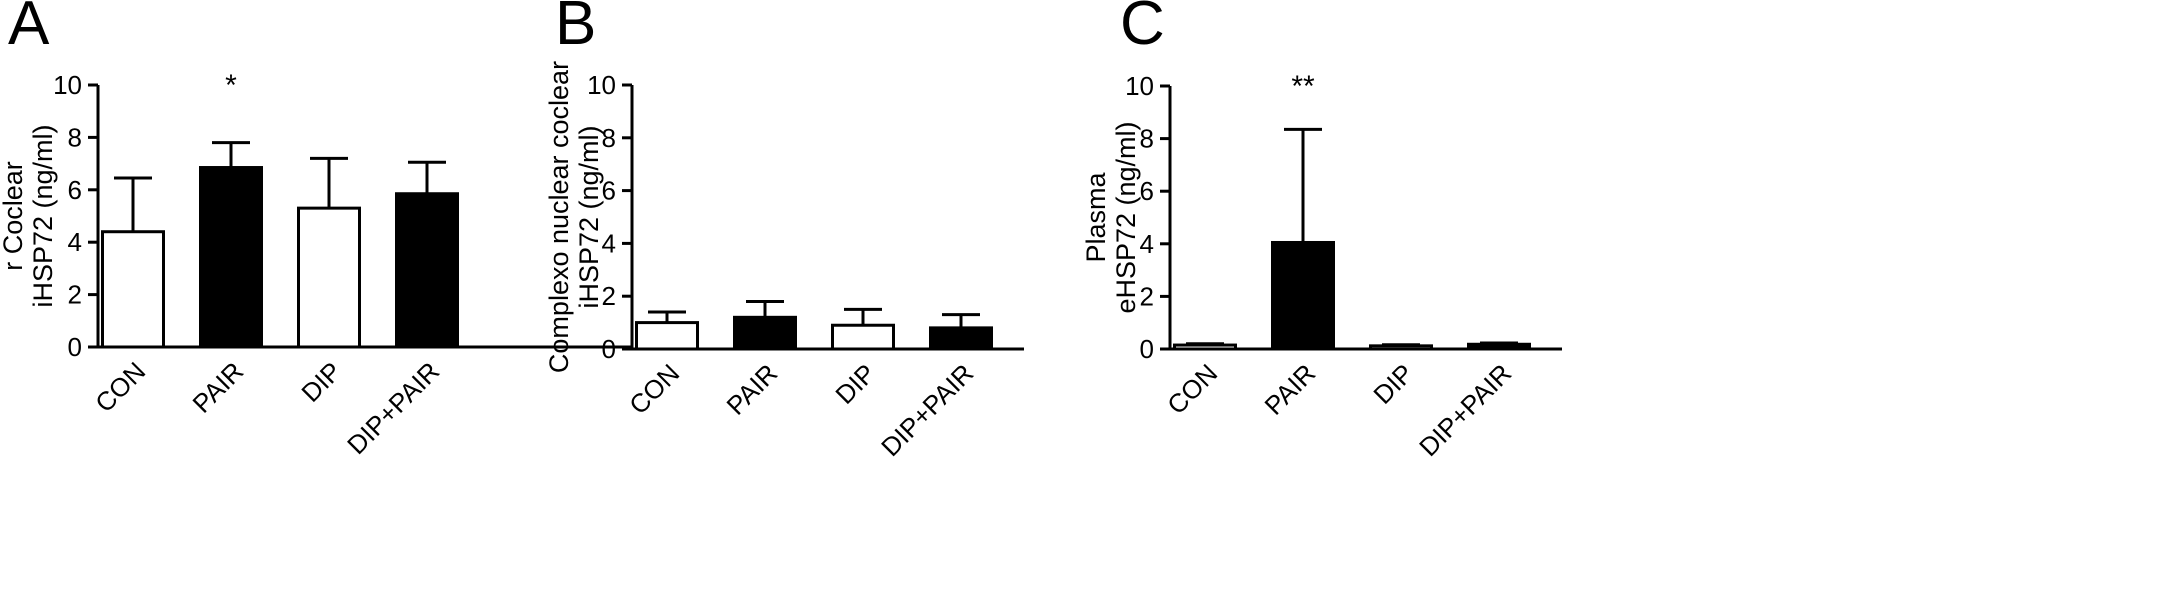 This screenshot has height=607, width=2173. Describe the element at coordinates (1142, 29) in the screenshot. I see `panel-letter-c: C` at that location.